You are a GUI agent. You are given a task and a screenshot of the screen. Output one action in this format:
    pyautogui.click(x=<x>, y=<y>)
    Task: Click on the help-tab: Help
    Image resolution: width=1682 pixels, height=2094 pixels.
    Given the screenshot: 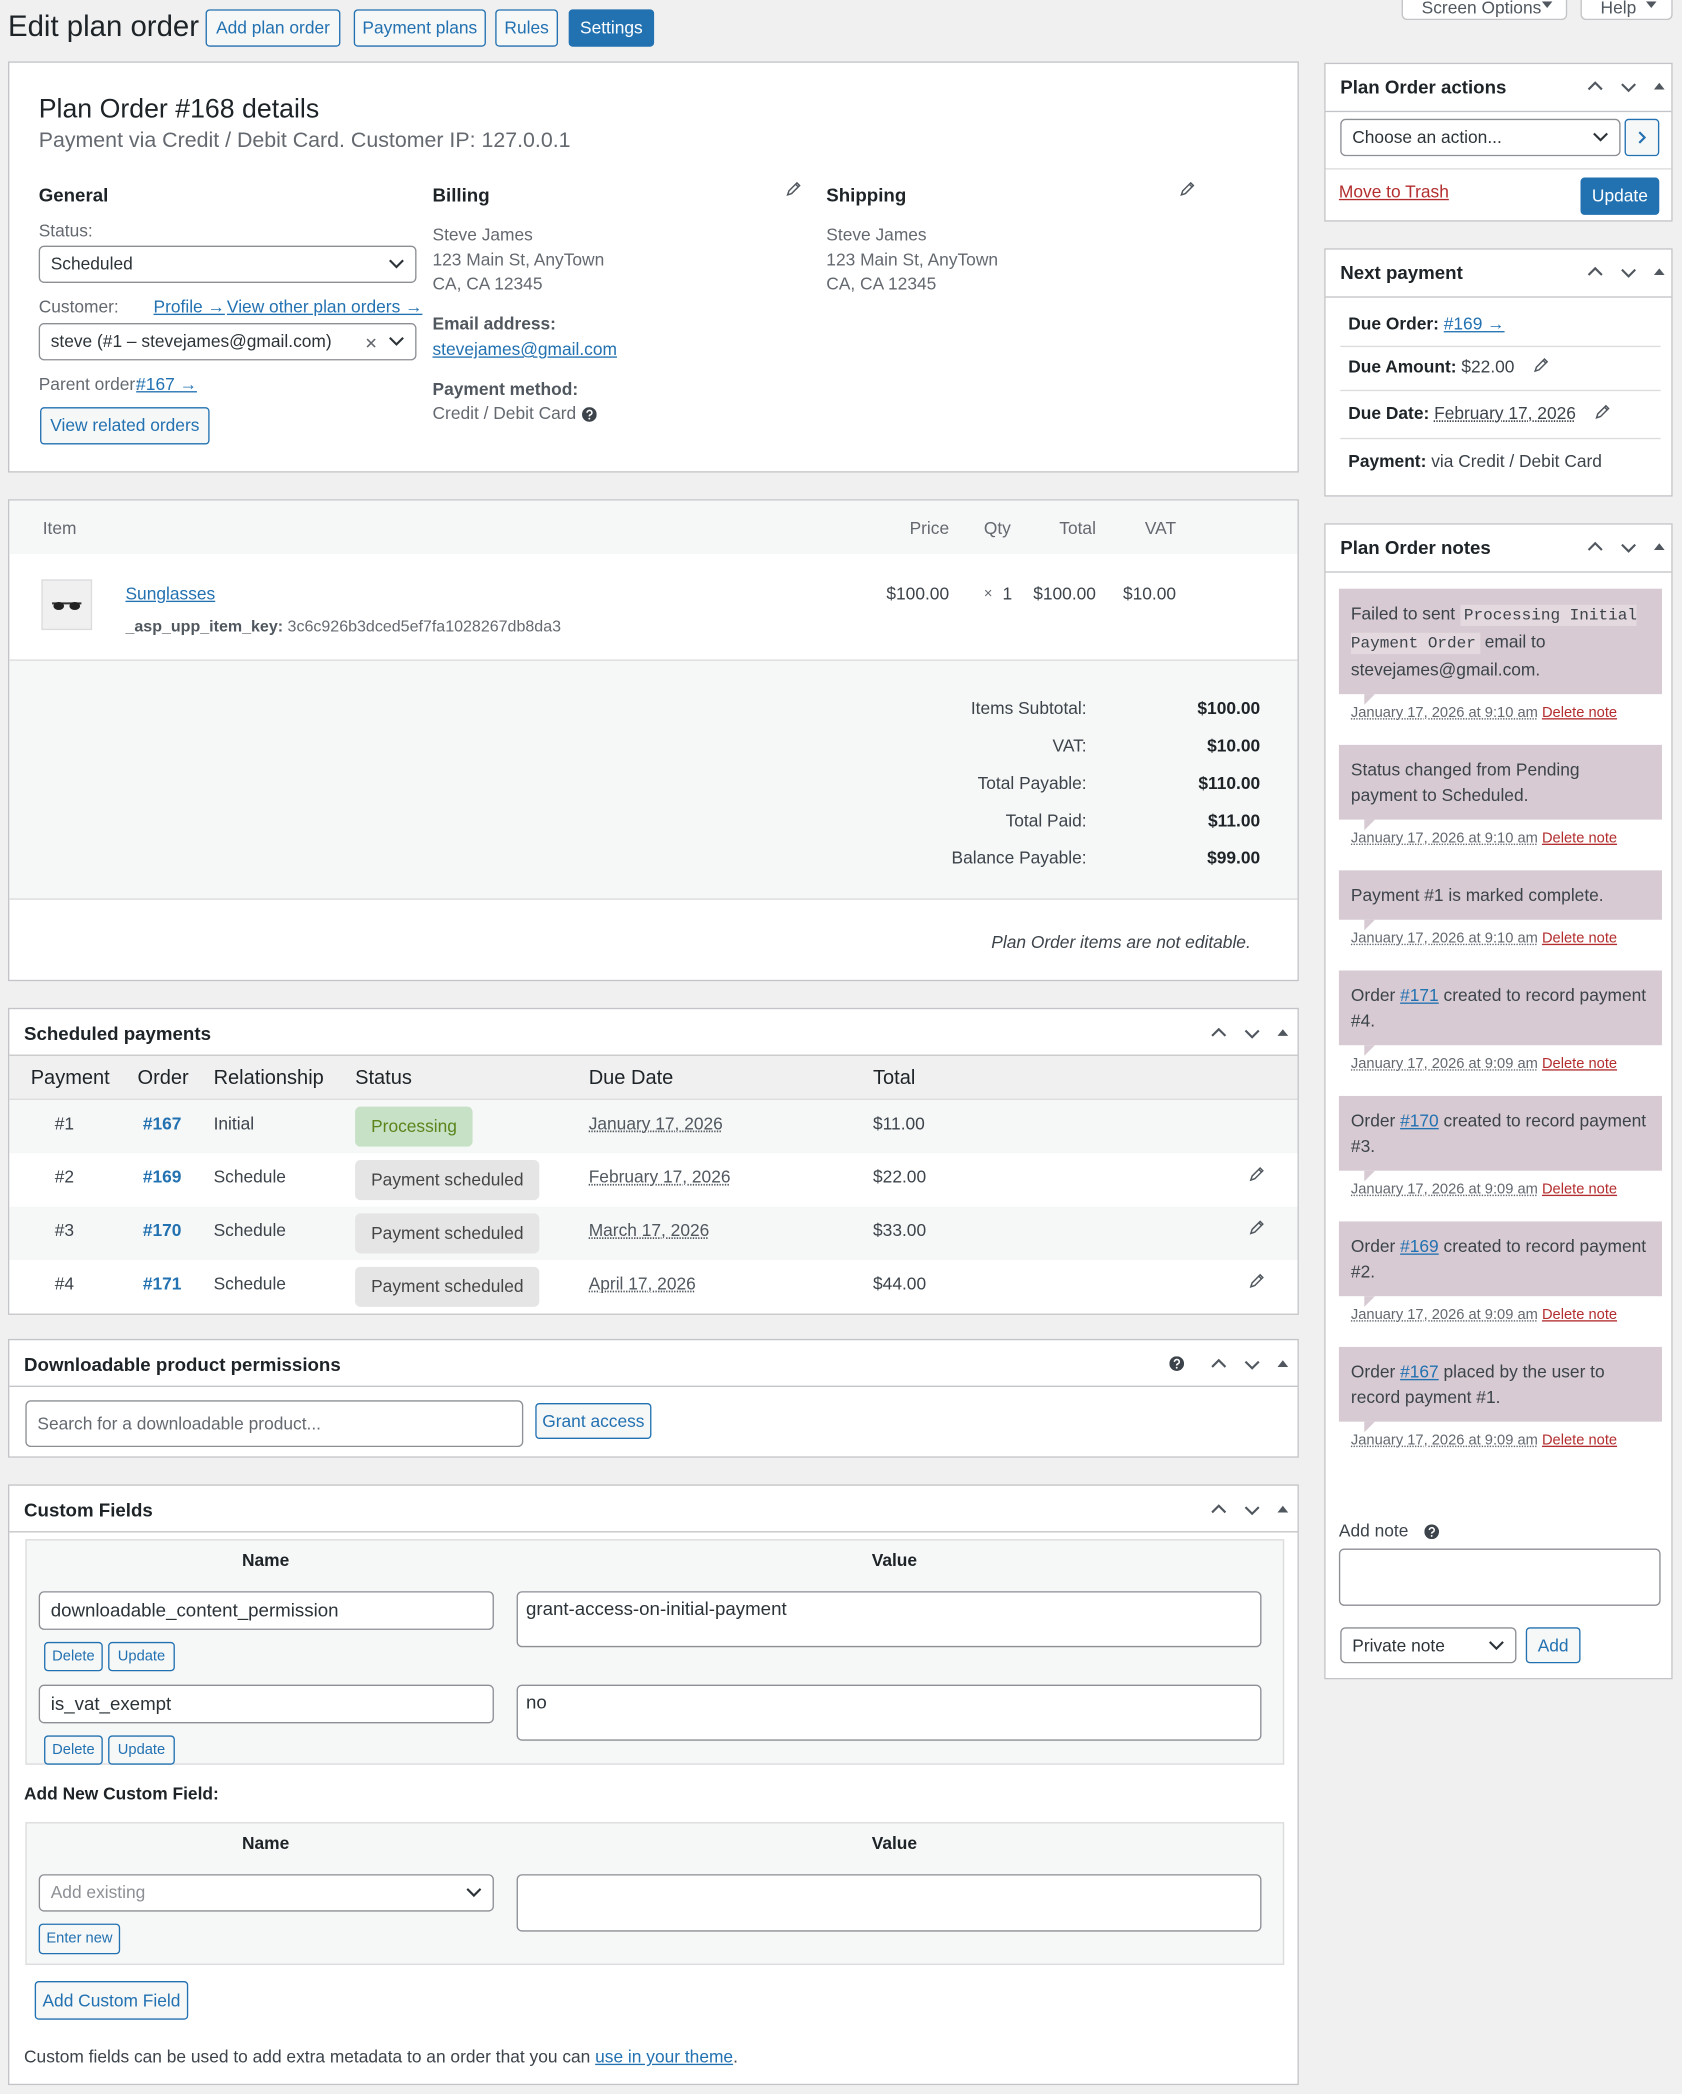 What is the action you would take?
    pyautogui.click(x=1626, y=10)
    